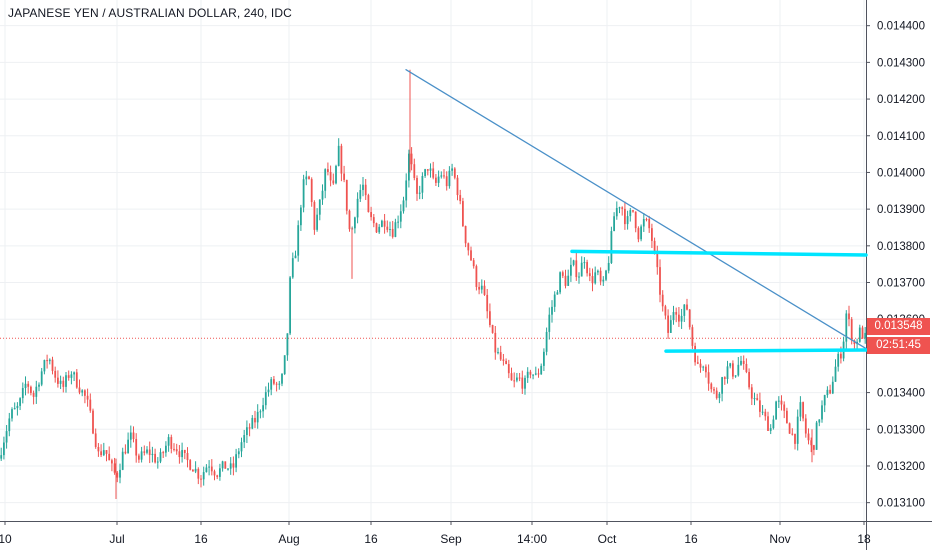 This screenshot has height=550, width=932. What do you see at coordinates (901, 247) in the screenshot?
I see `y-tick-label: 0.013800` at bounding box center [901, 247].